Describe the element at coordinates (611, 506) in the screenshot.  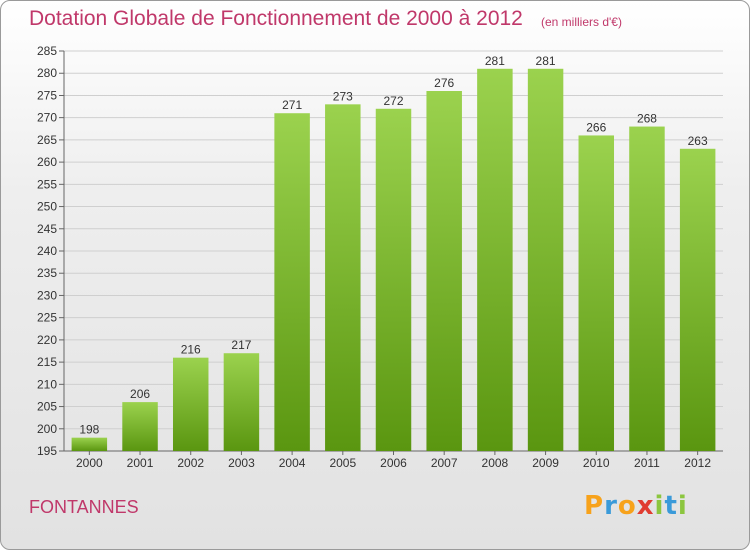
I see `logo-letter: r` at that location.